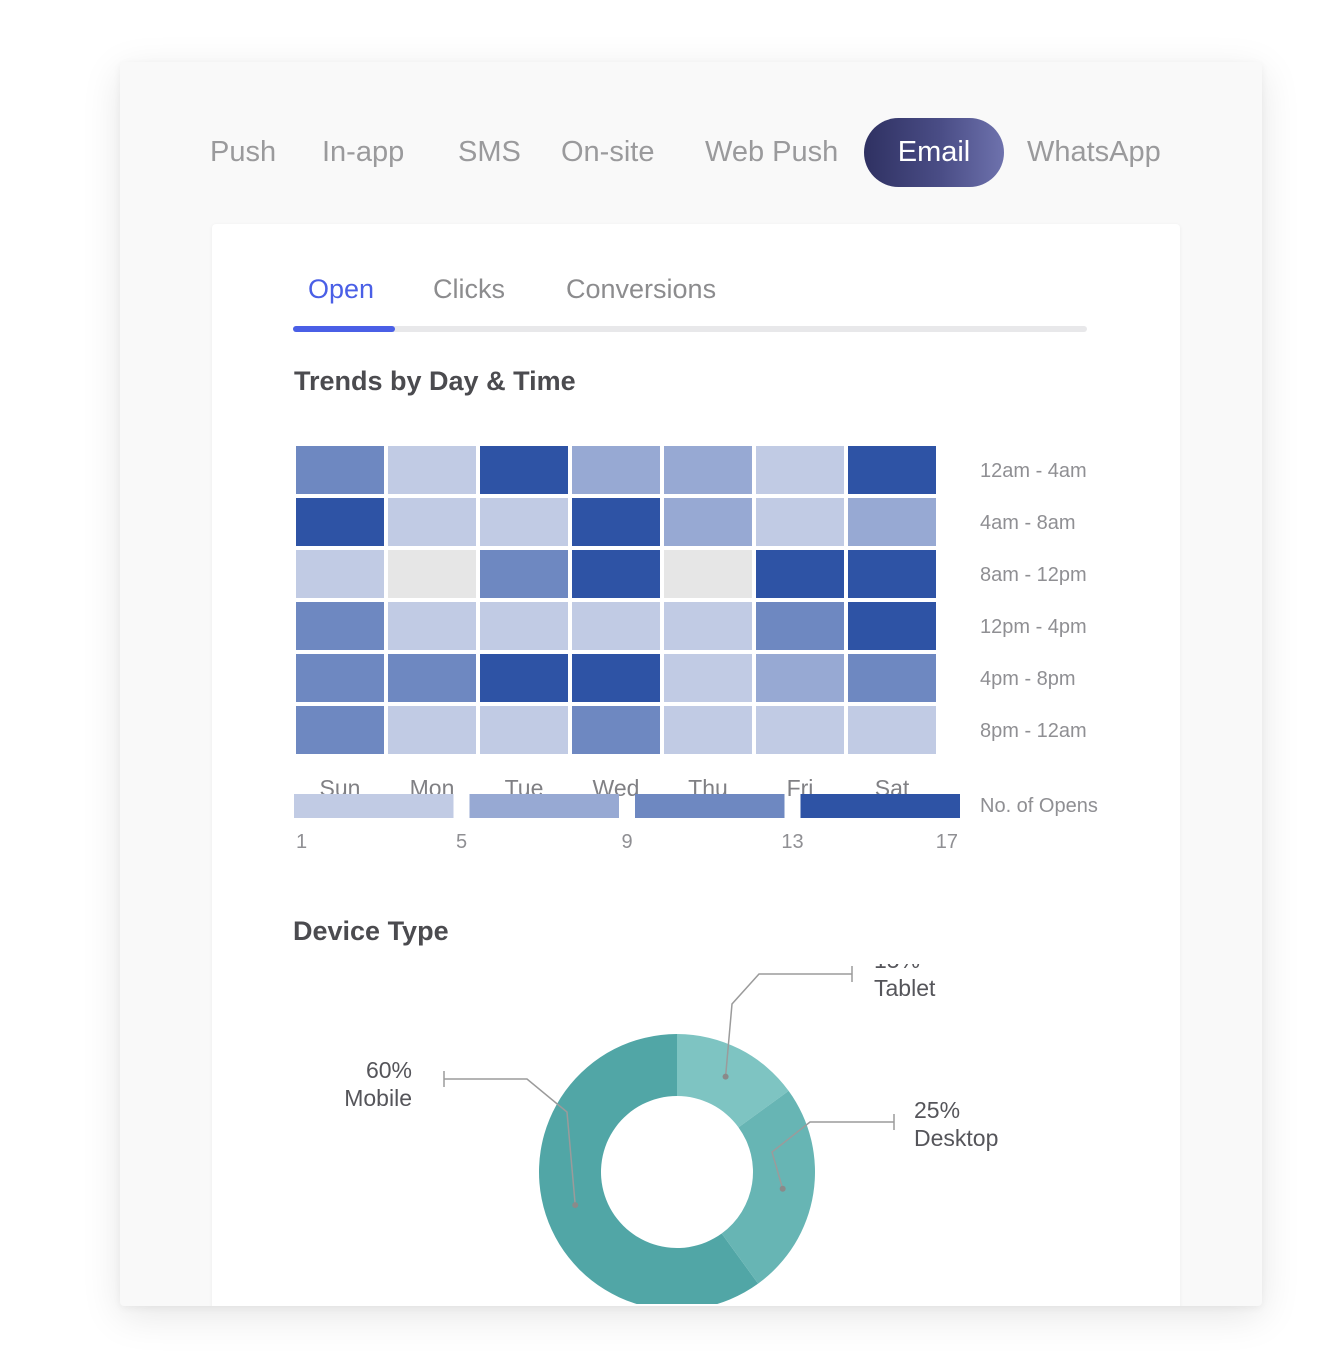  What do you see at coordinates (1028, 523) in the screenshot?
I see `row-label: 4am - 8am` at bounding box center [1028, 523].